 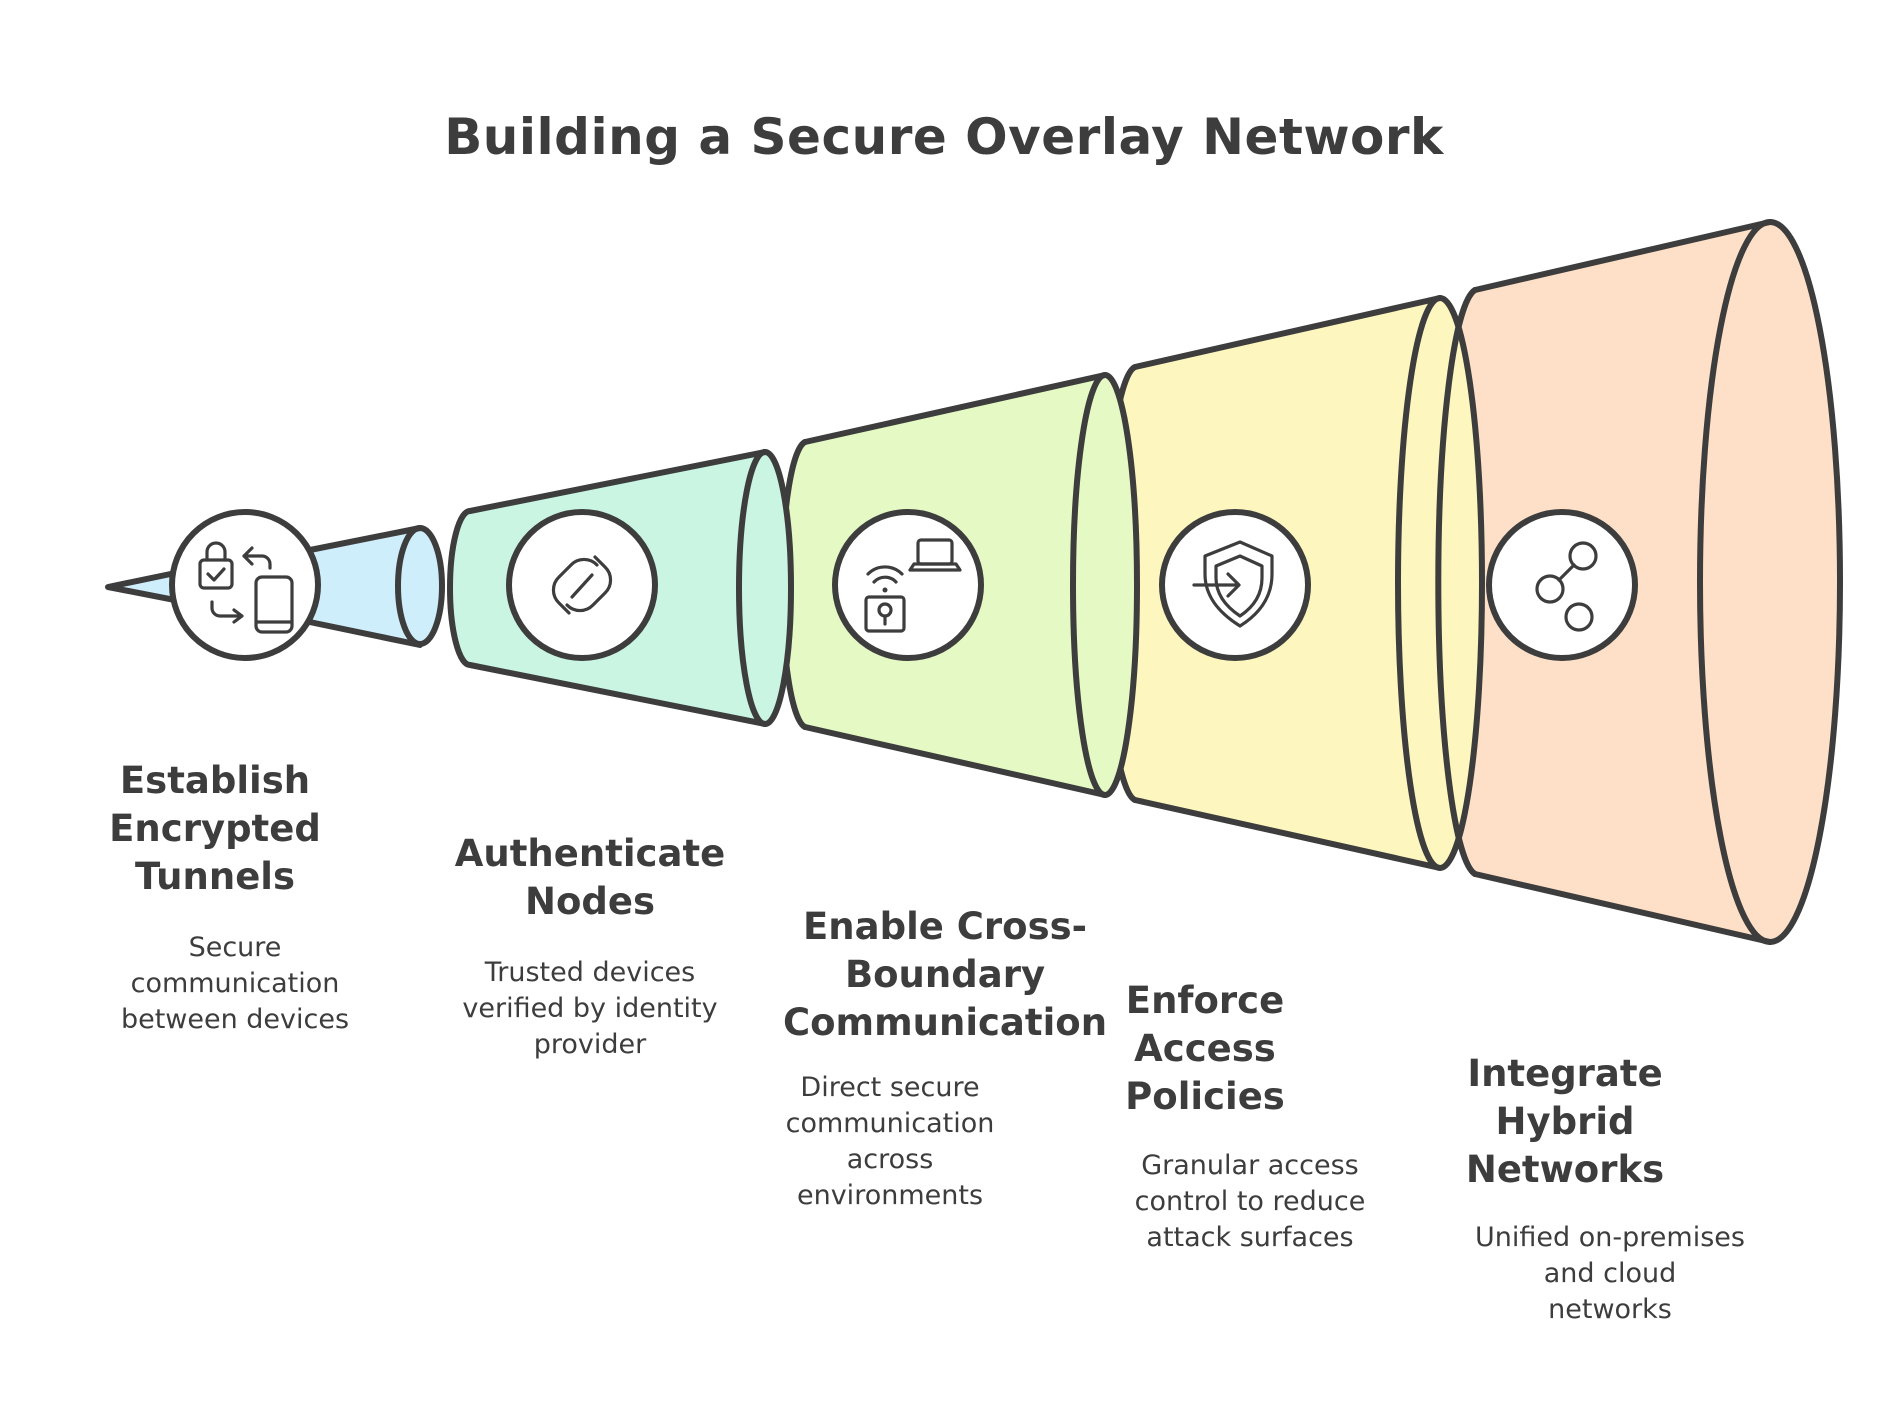 I want to click on step-2-title: Authenticate Nodes, so click(x=590, y=877).